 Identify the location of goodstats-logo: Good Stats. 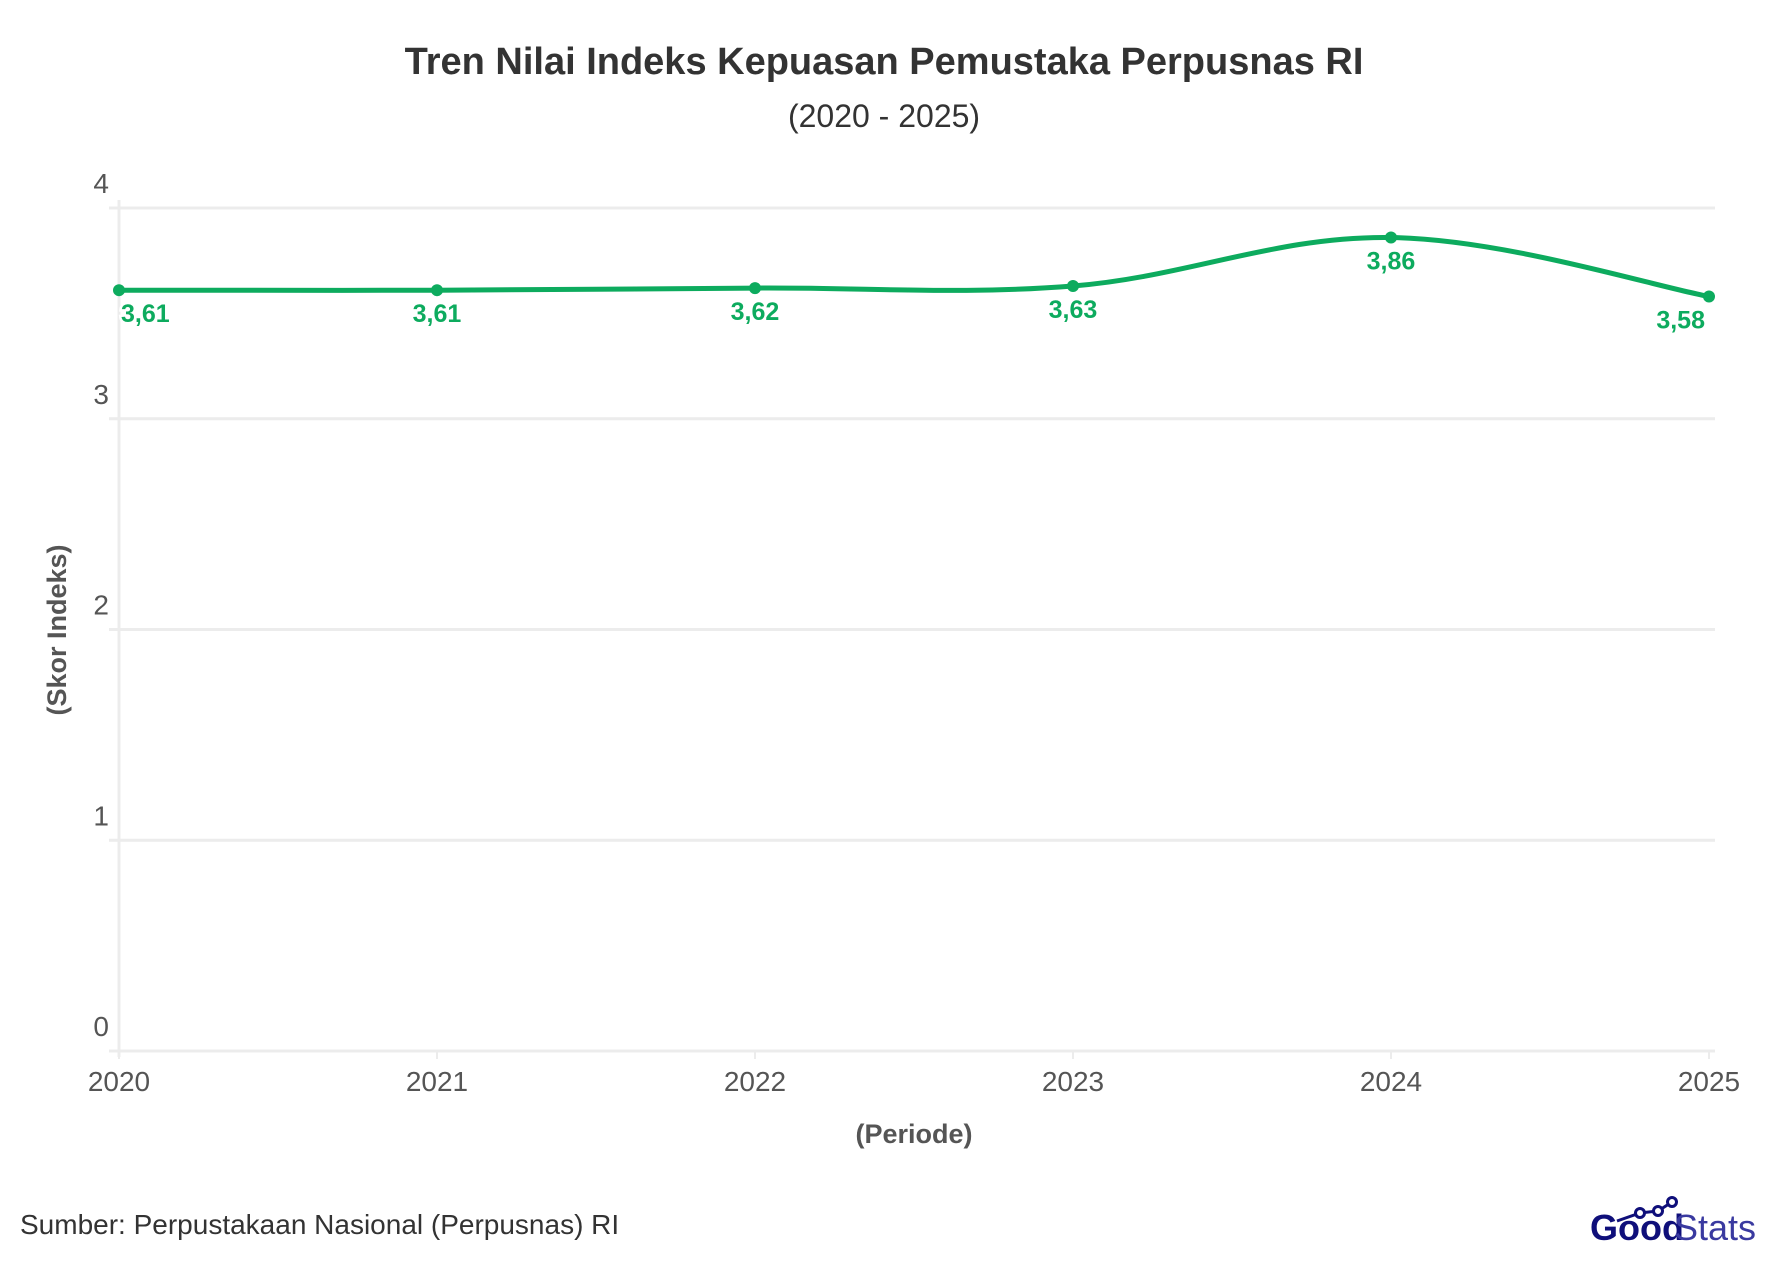
(1673, 1222).